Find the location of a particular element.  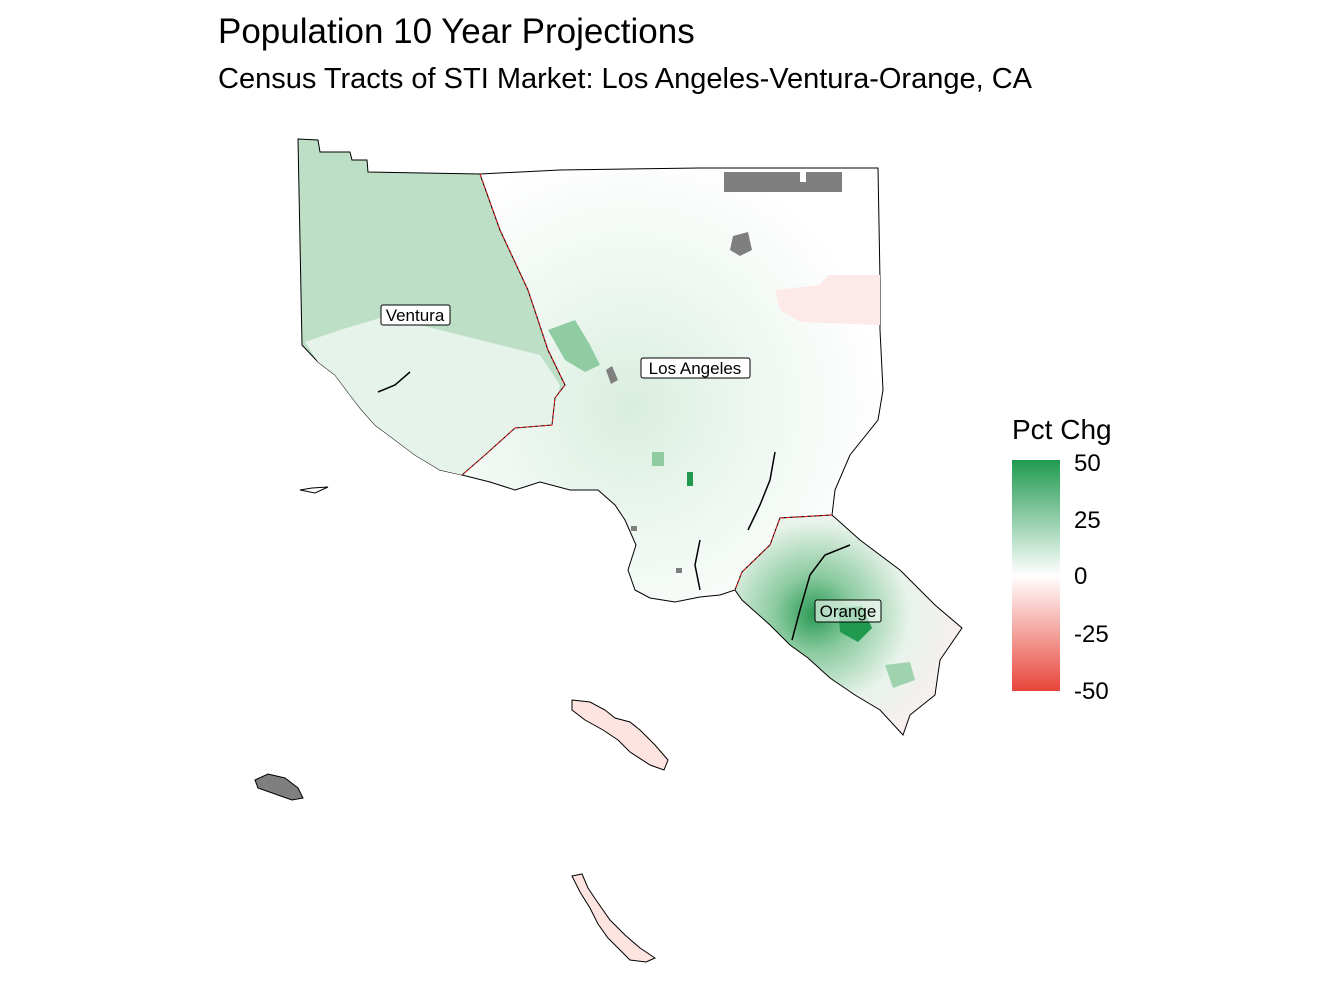

legend-tick-label: -50 is located at coordinates (1091, 691).